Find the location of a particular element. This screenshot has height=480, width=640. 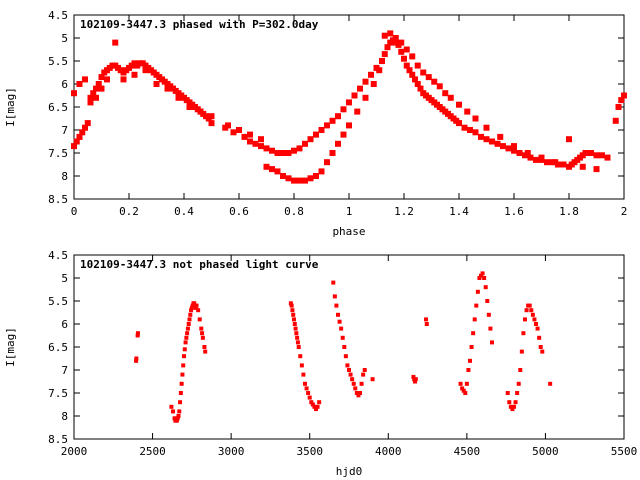

x-tick-label: 3000 is located at coordinates (231, 451).